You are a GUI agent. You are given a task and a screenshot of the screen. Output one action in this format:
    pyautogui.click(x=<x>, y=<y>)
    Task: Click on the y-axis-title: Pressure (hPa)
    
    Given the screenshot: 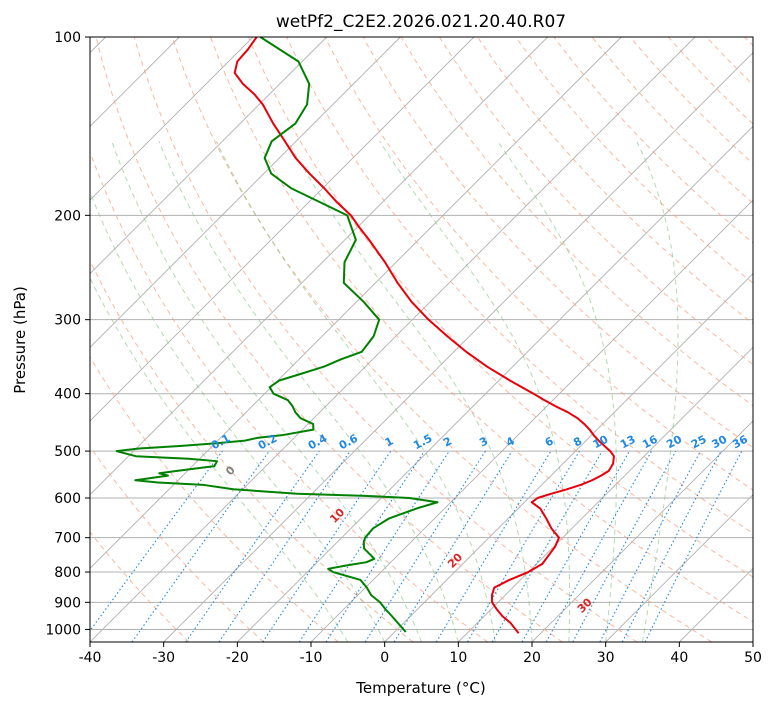 What is the action you would take?
    pyautogui.click(x=20, y=340)
    